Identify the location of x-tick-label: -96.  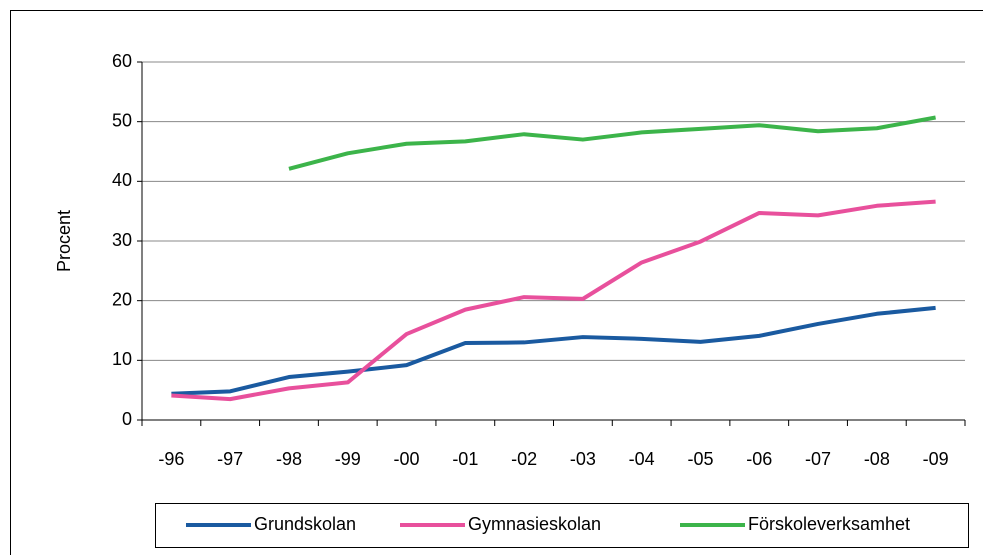
(171, 459).